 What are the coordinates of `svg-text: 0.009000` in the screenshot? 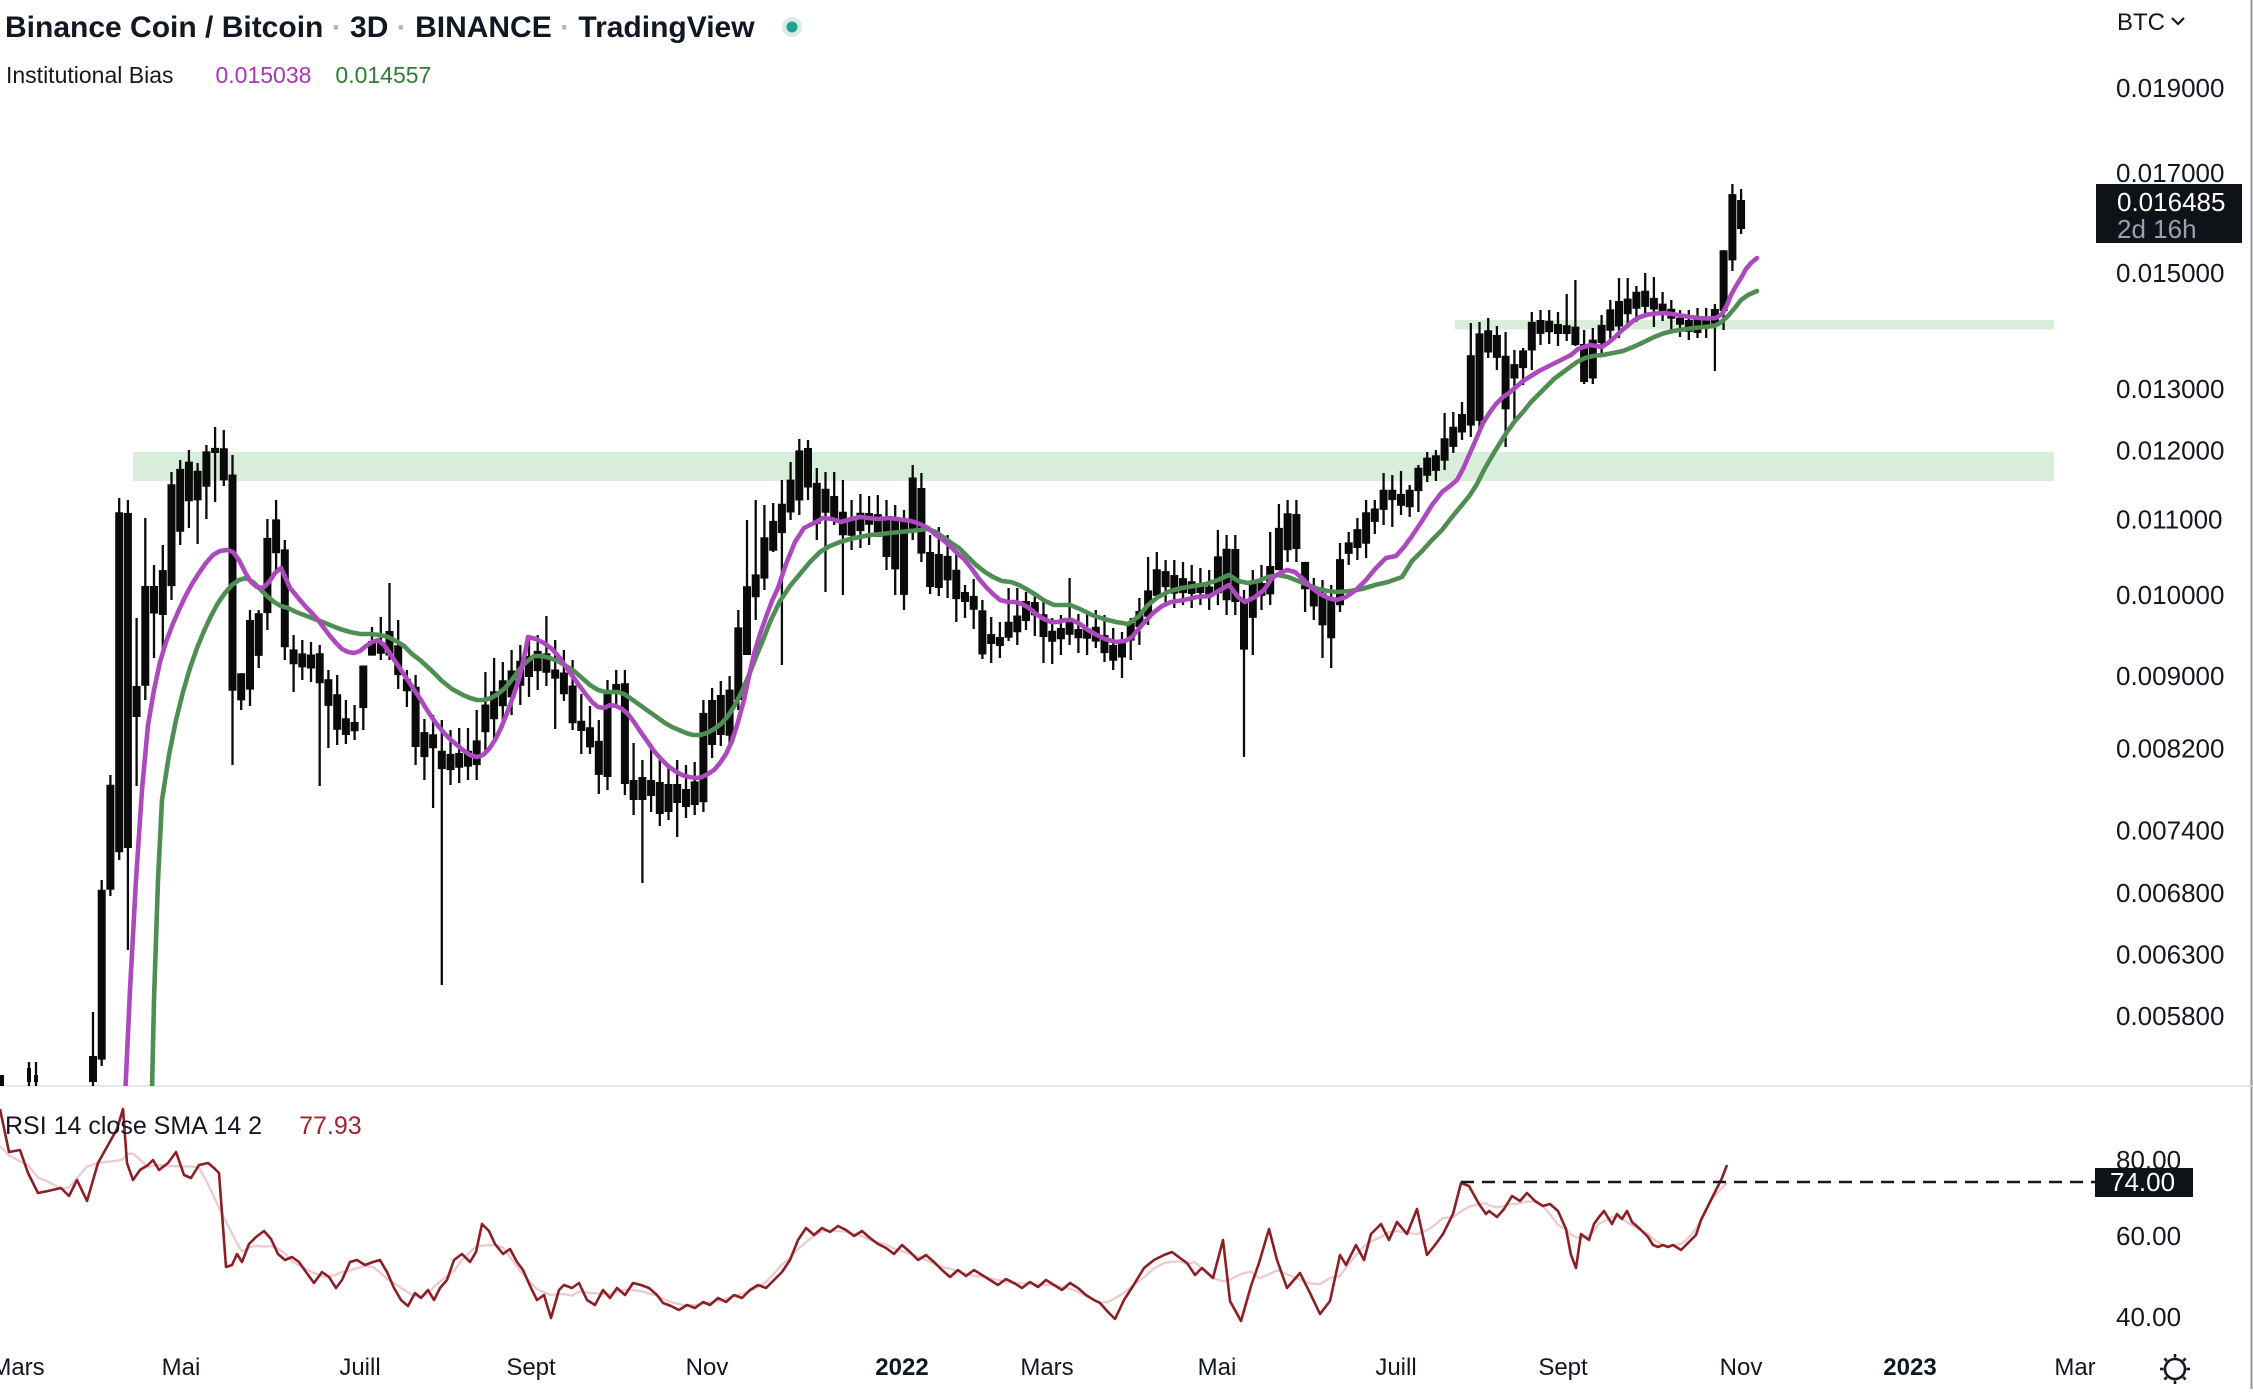 It's located at (2170, 676).